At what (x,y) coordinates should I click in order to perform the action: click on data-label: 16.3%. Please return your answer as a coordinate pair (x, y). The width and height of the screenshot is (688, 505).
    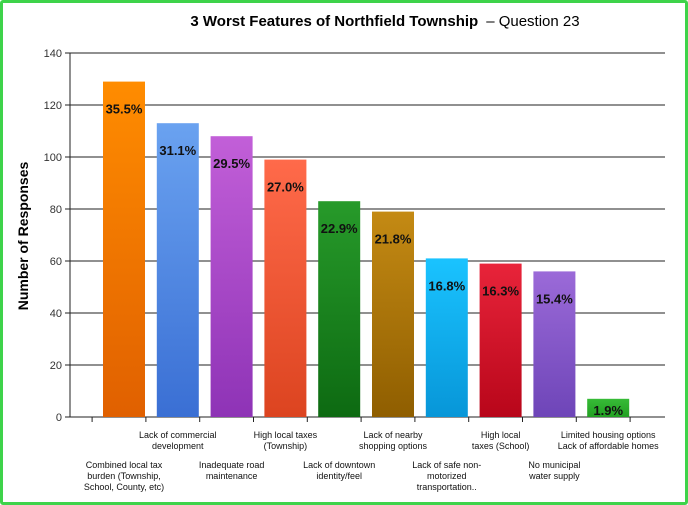
    Looking at the image, I should click on (500, 291).